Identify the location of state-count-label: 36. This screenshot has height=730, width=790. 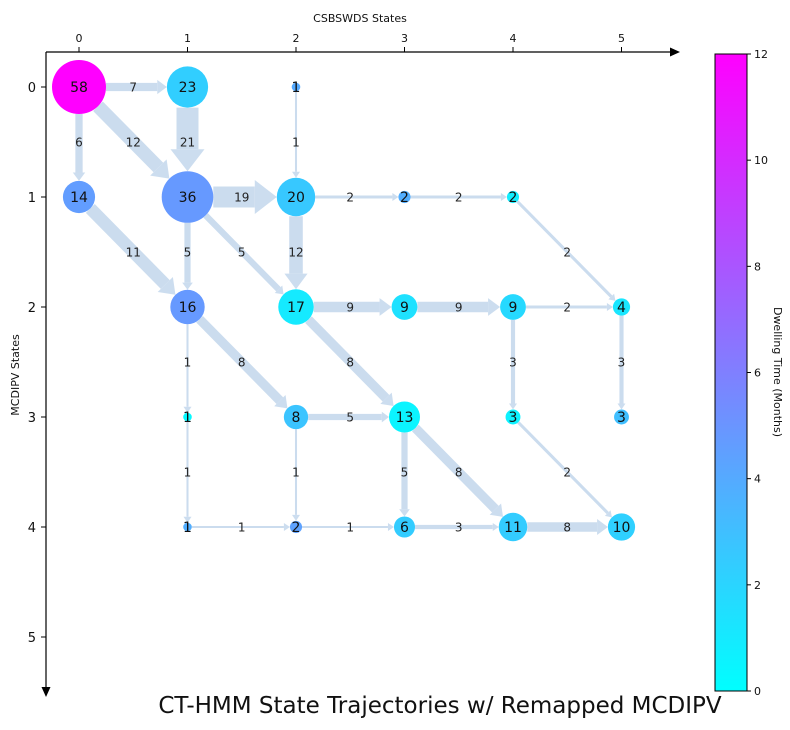
(188, 198).